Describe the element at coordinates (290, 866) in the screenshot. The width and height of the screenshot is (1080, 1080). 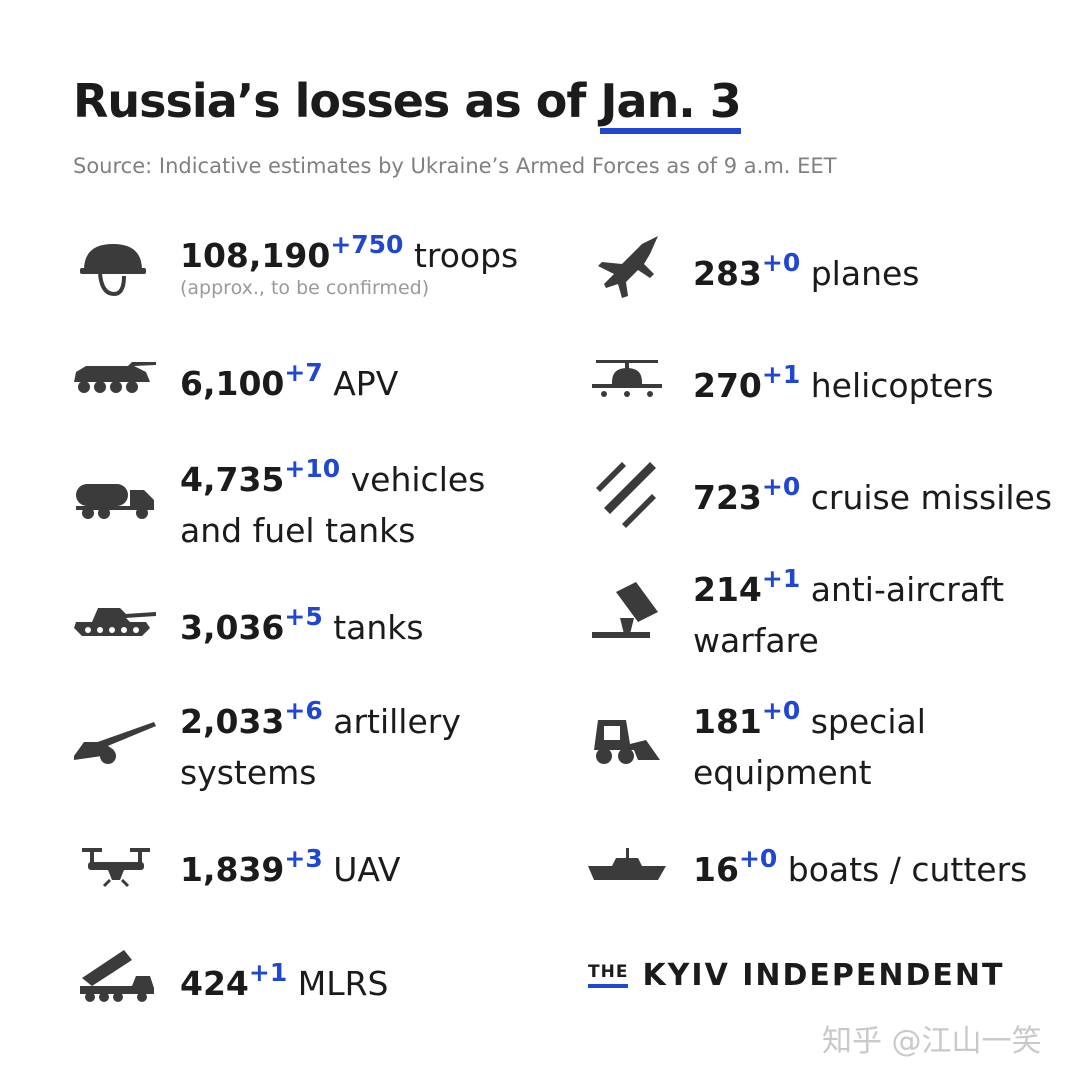
I see `stat-uav: 1,839+3 UAV` at that location.